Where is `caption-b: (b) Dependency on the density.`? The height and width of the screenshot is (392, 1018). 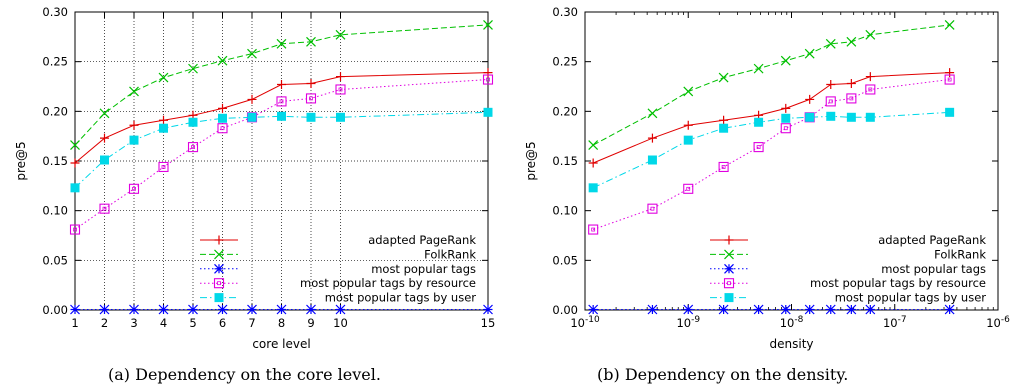
caption-b: (b) Dependency on the density. is located at coordinates (723, 374).